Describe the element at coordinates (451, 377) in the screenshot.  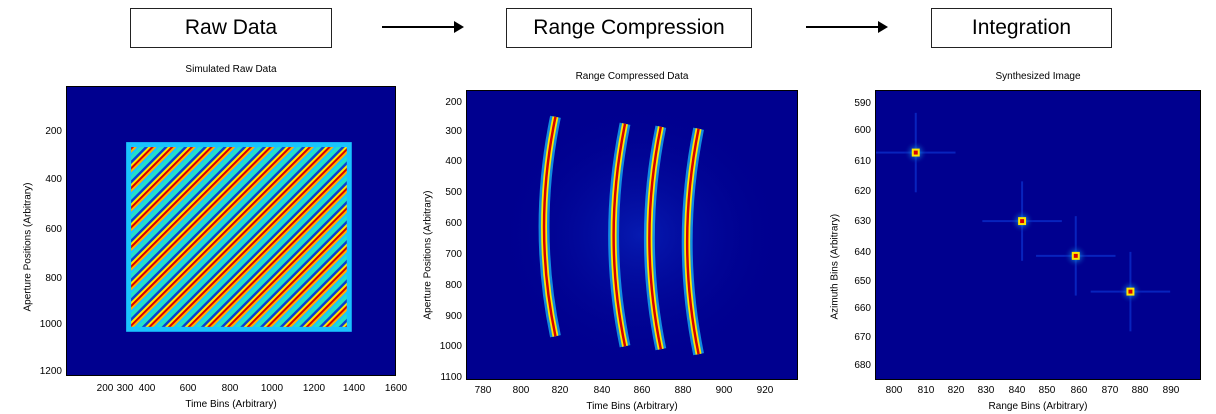
I see `range-y-tick-label: 1100` at that location.